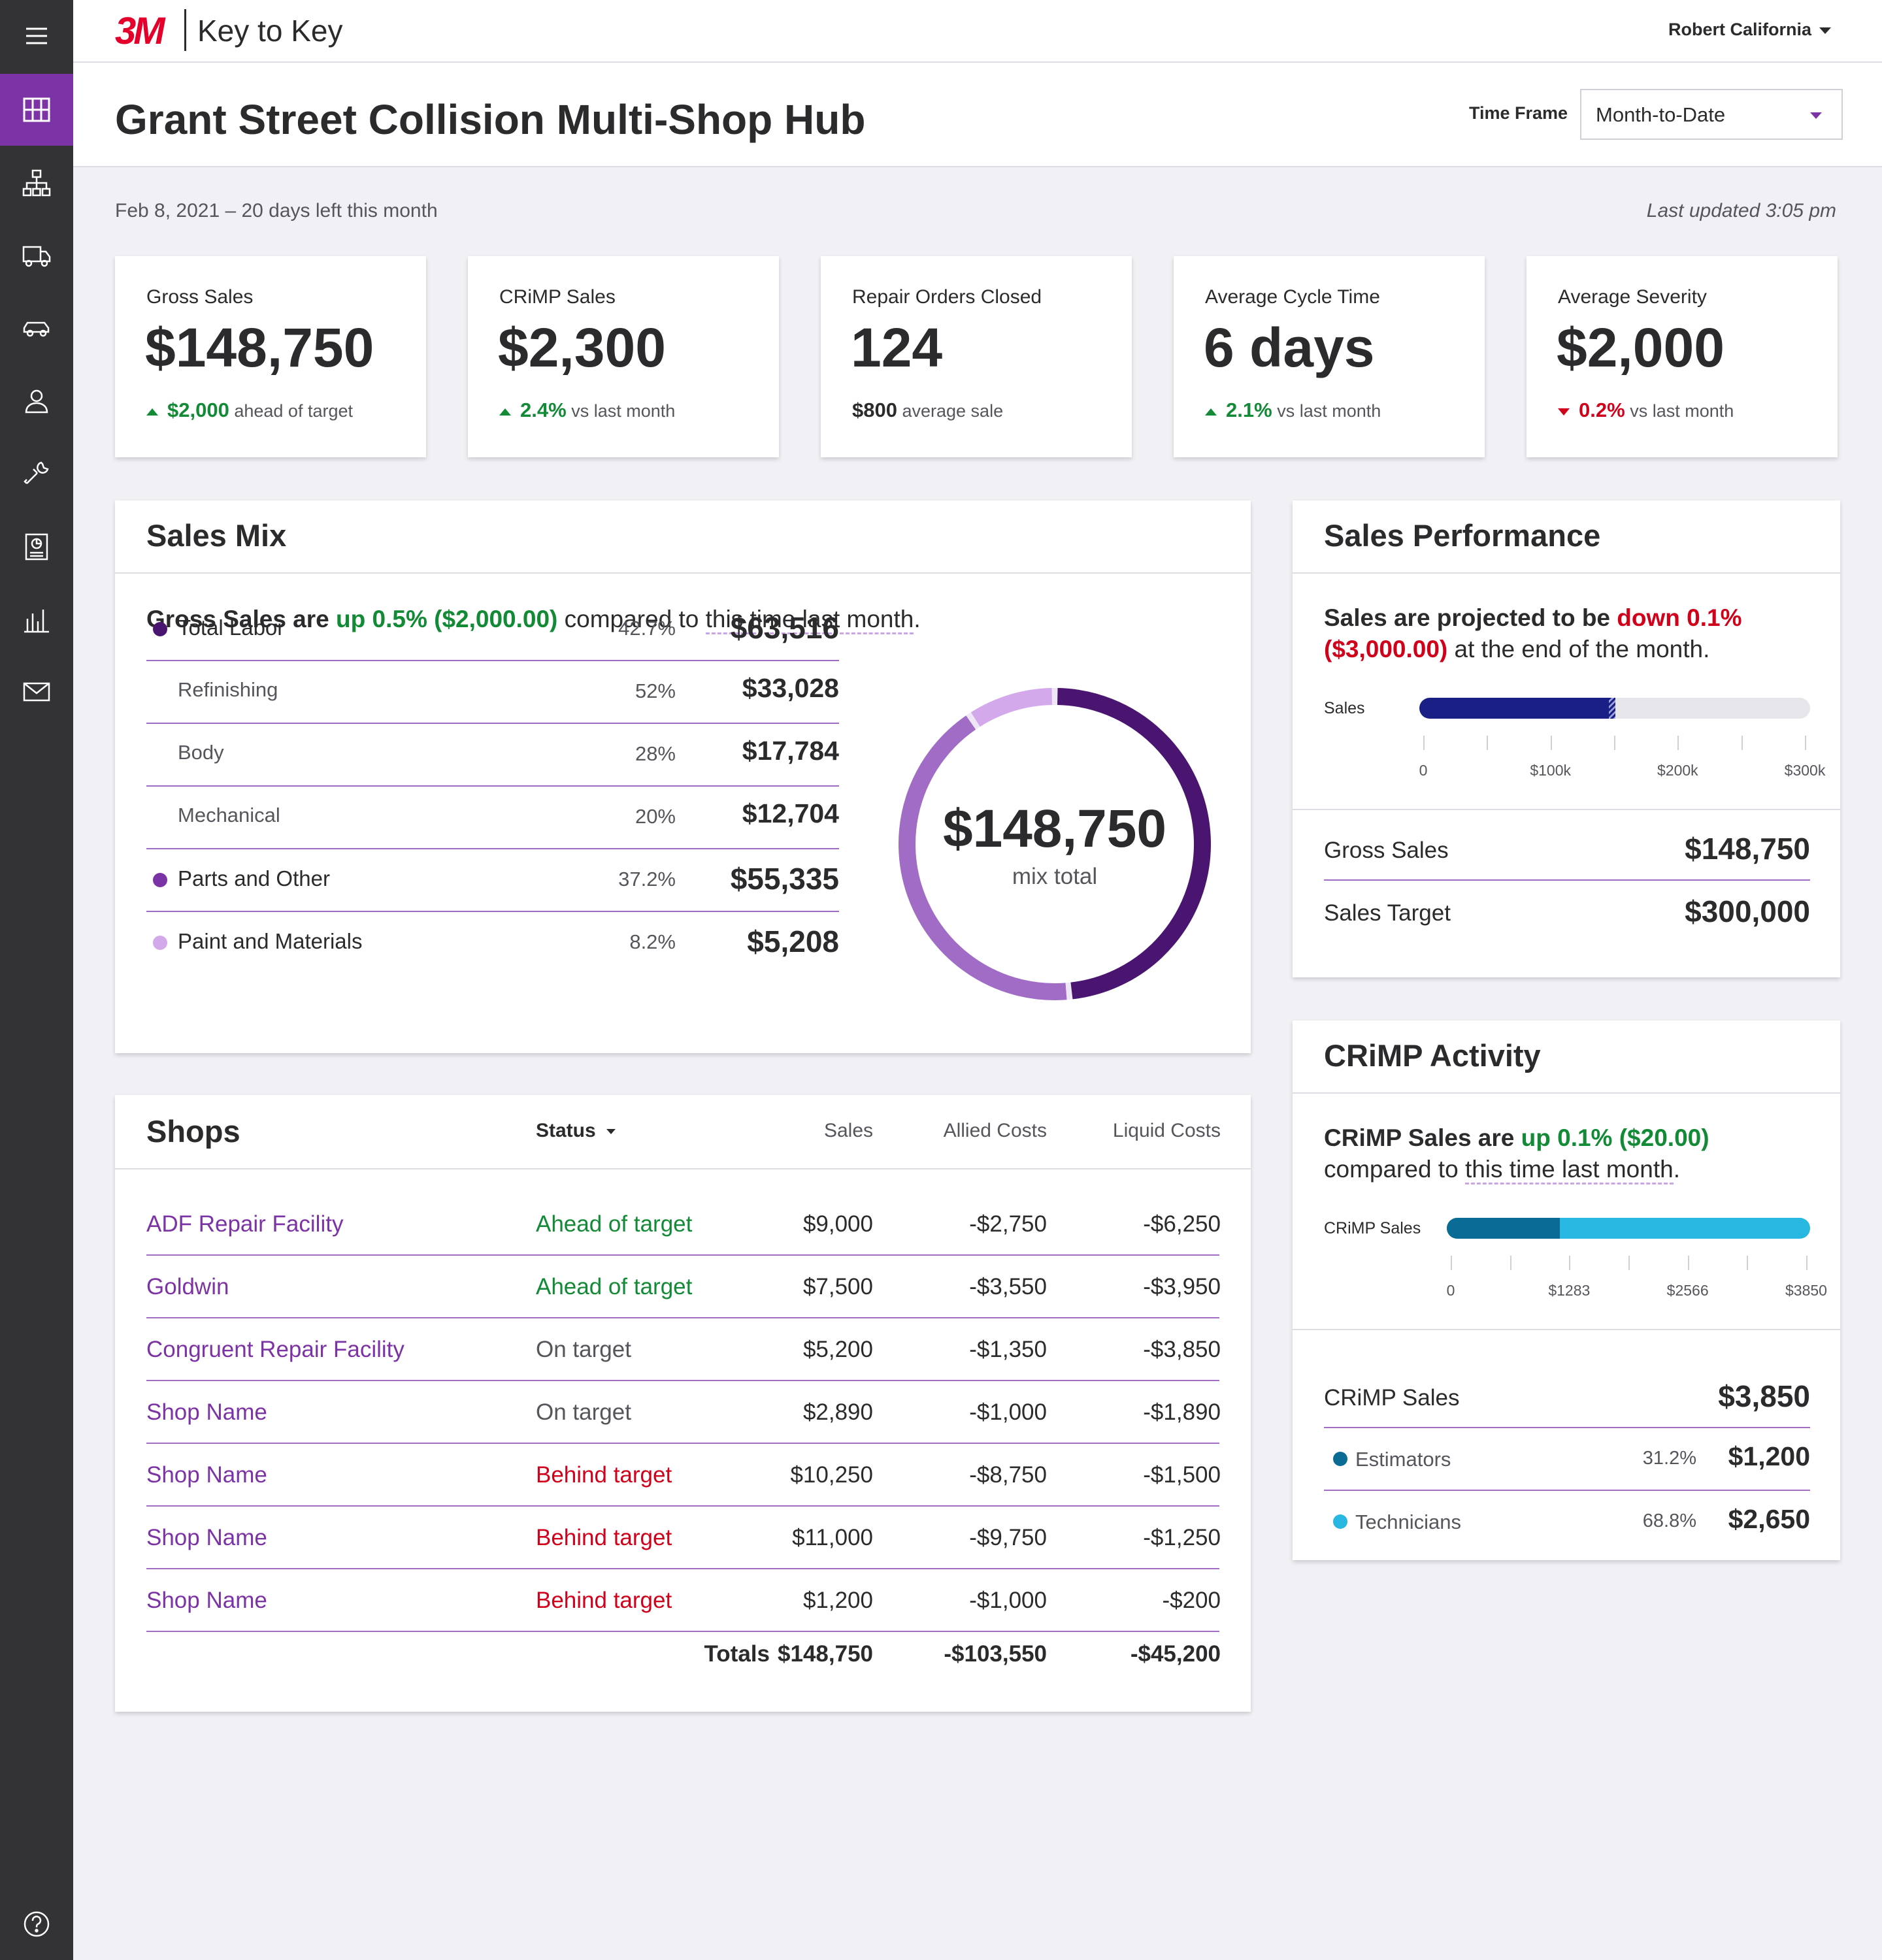  Describe the element at coordinates (1166, 1130) in the screenshot. I see `liquid-costs-header: Liquid Costs` at that location.